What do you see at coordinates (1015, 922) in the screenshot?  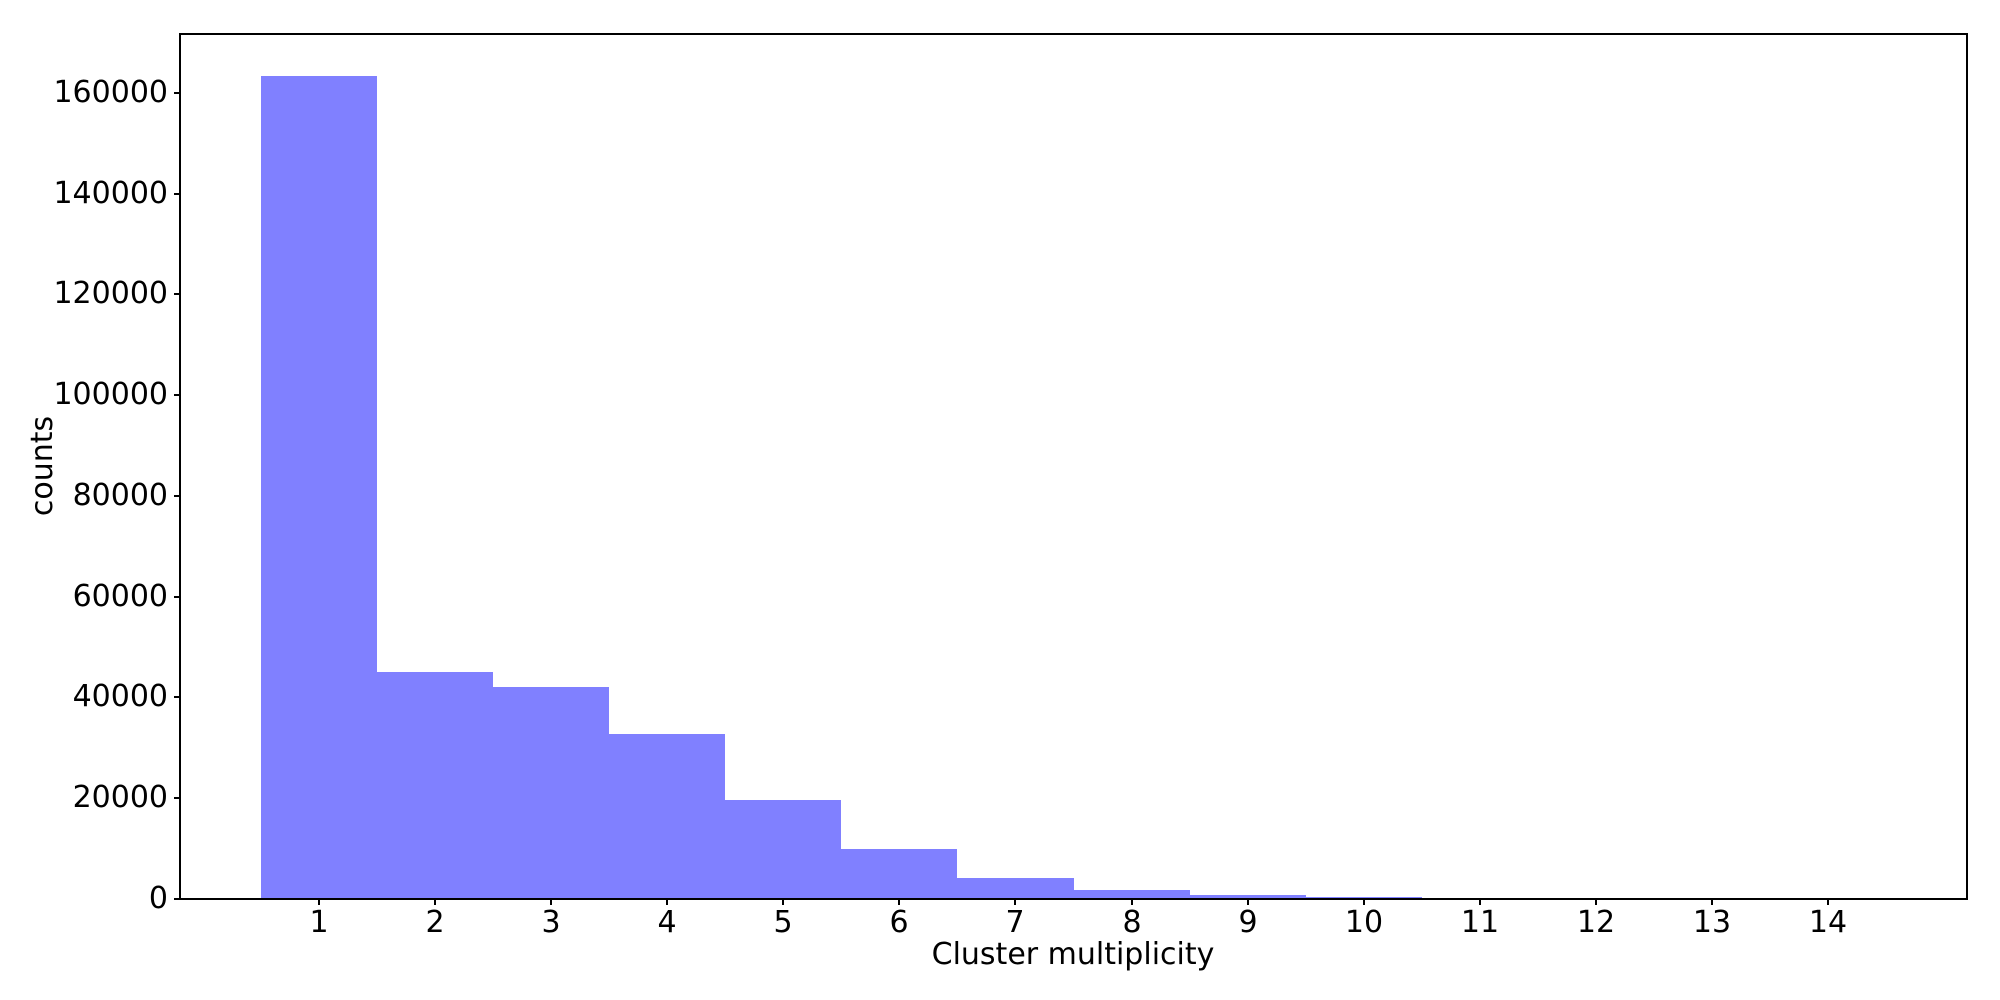 I see `x-tick-label: 7` at bounding box center [1015, 922].